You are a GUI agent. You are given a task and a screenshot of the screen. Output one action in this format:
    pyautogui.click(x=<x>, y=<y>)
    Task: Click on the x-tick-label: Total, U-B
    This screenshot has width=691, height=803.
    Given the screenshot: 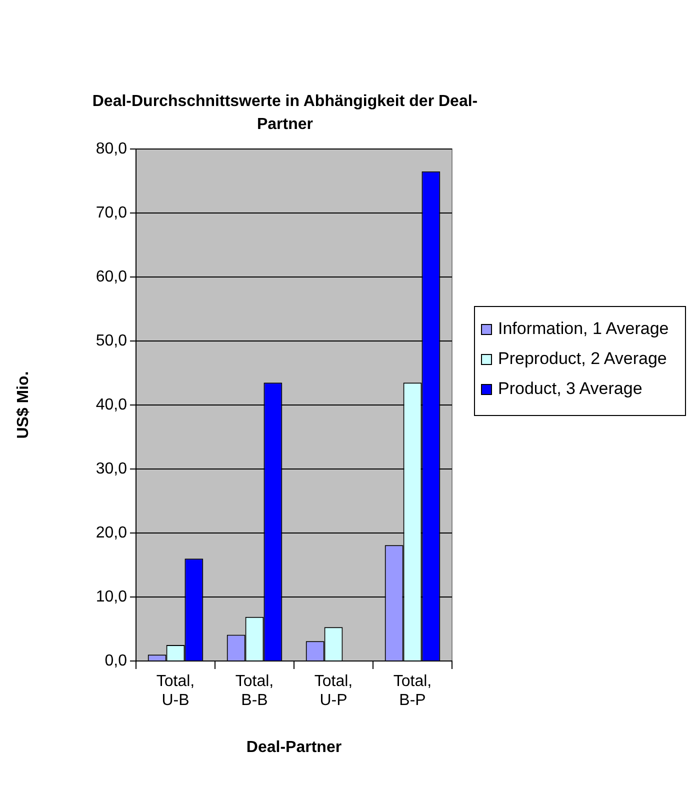 What is the action you would take?
    pyautogui.click(x=175, y=691)
    